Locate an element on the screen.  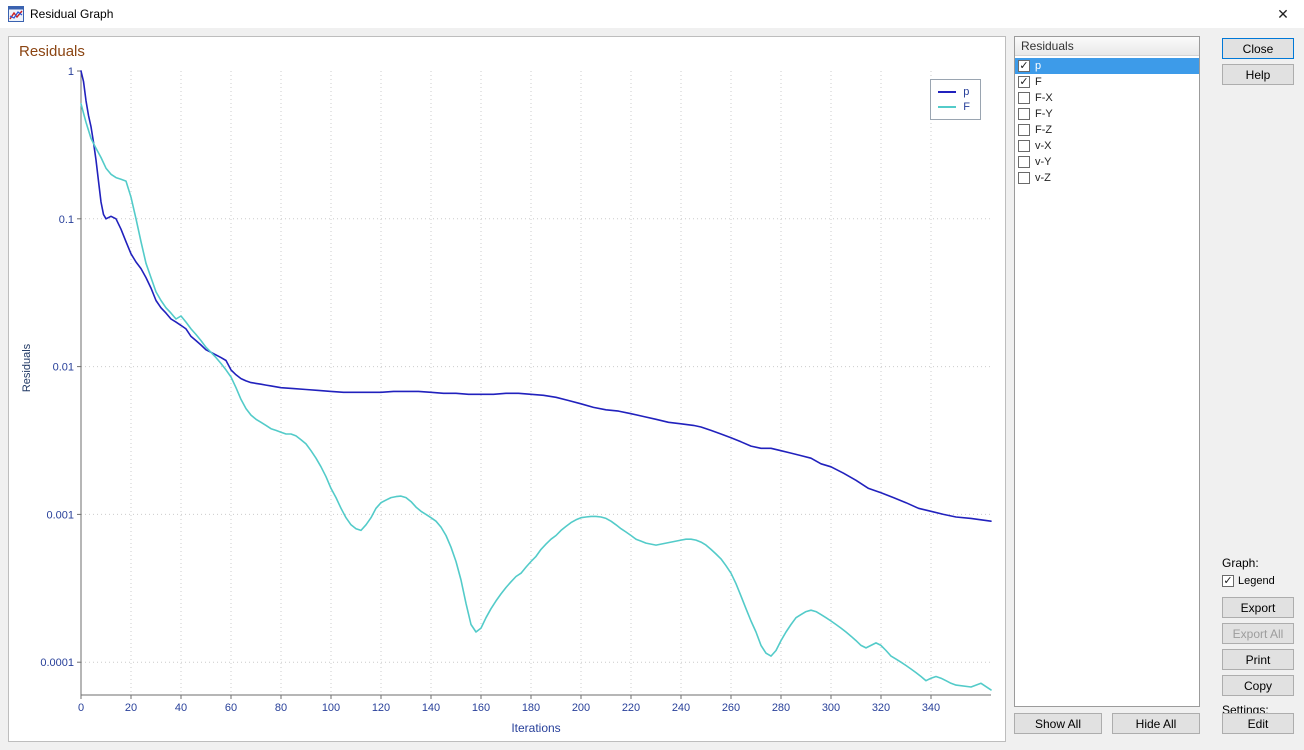
residual-item-v-Z: v-Z is located at coordinates (1107, 178).